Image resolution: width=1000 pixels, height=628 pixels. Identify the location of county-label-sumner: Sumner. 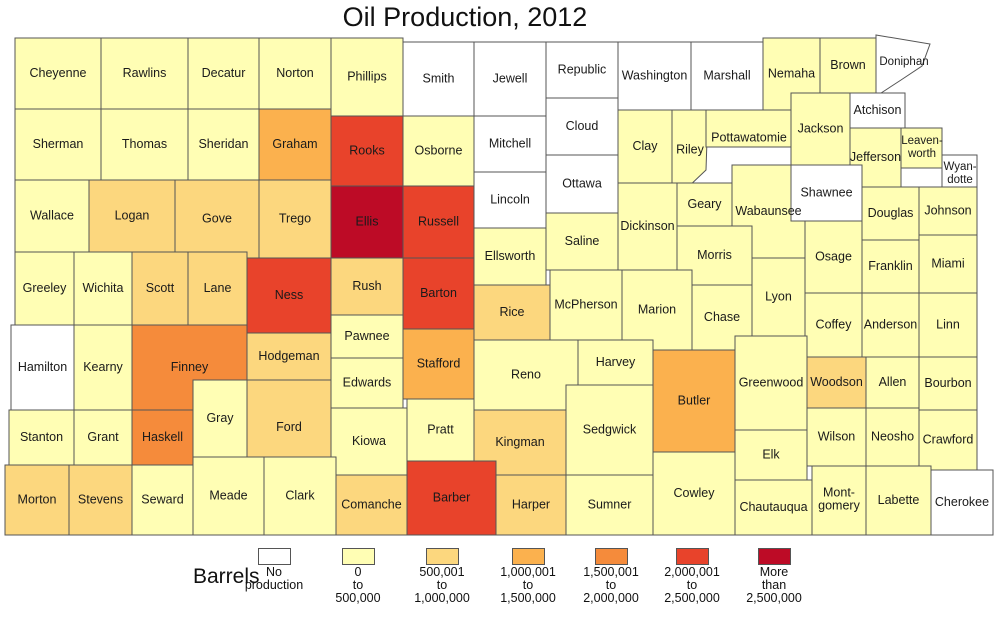
(610, 504).